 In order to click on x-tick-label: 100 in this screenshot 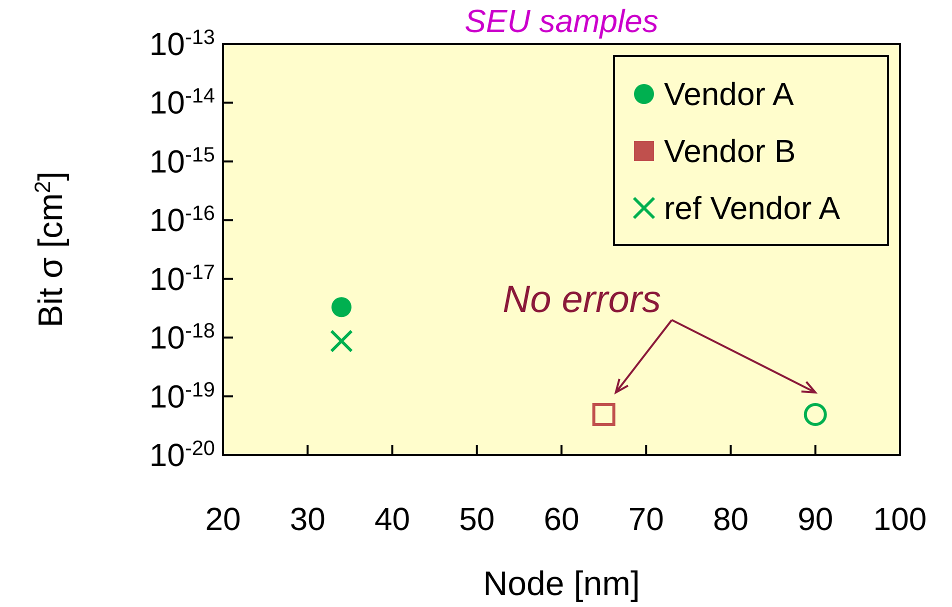, I will do `click(900, 519)`.